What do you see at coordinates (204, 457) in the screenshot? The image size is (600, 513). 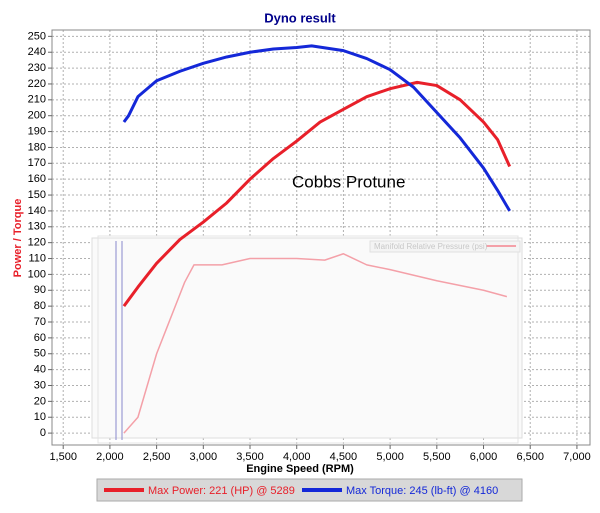 I see `x-tick-label: 3,000` at bounding box center [204, 457].